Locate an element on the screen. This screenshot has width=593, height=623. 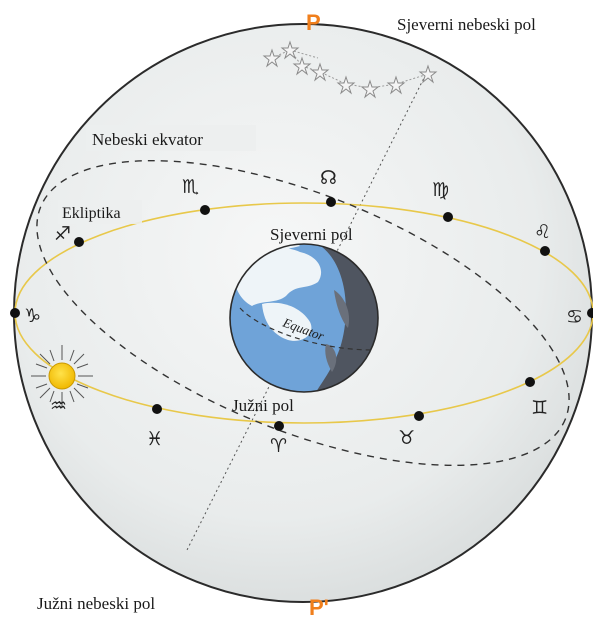
zodiac-gemini: ♊ is located at coordinates (539, 408).